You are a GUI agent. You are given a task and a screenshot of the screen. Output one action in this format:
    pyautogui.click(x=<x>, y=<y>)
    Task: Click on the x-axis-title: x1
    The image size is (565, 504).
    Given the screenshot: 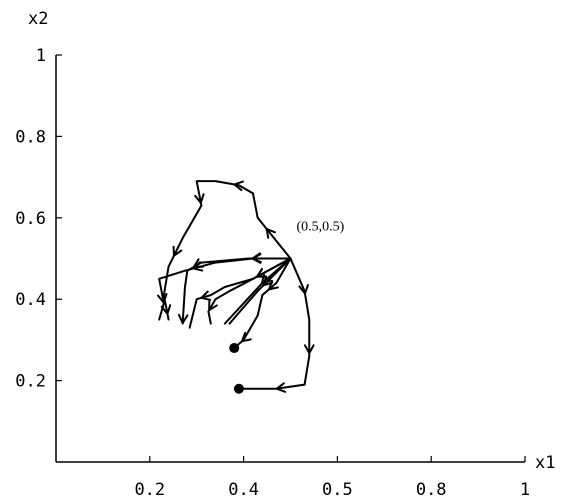 What is the action you would take?
    pyautogui.click(x=545, y=463)
    